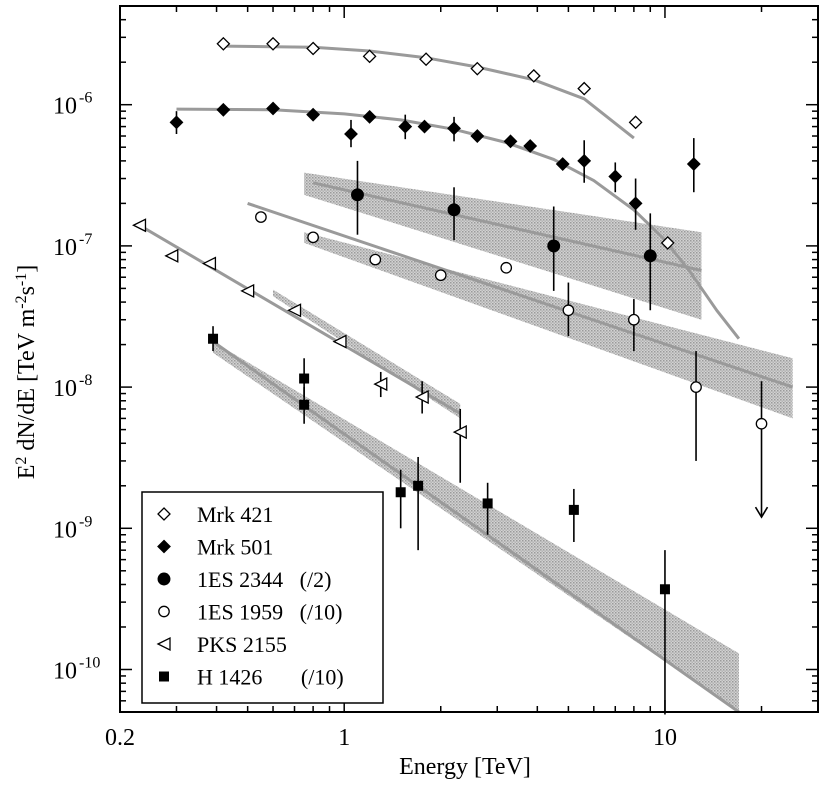 The height and width of the screenshot is (788, 830). Describe the element at coordinates (548, 325) in the screenshot. I see `1es-1959-band` at that location.